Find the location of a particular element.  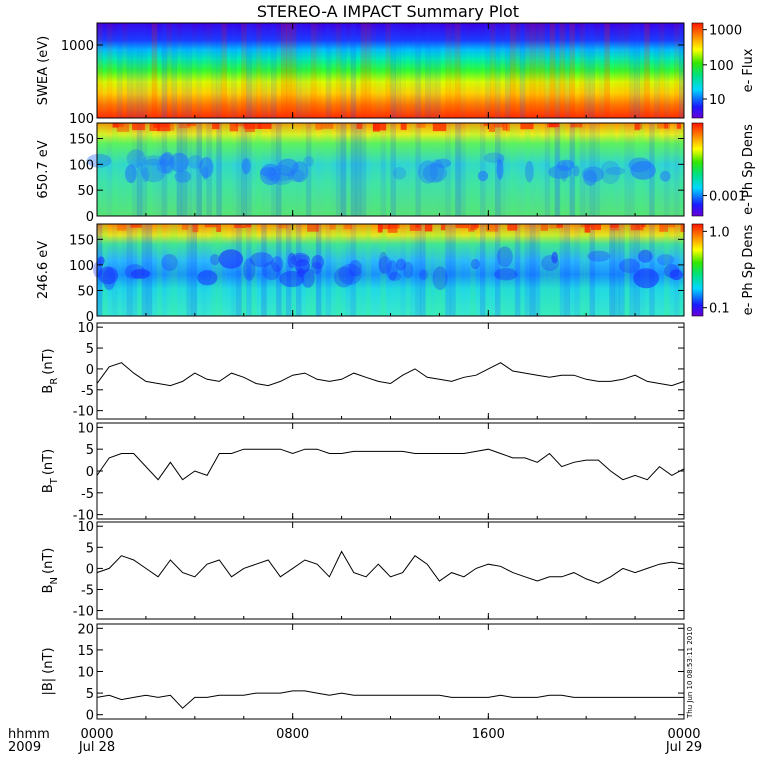

x-tick-label: 1600 is located at coordinates (488, 734).